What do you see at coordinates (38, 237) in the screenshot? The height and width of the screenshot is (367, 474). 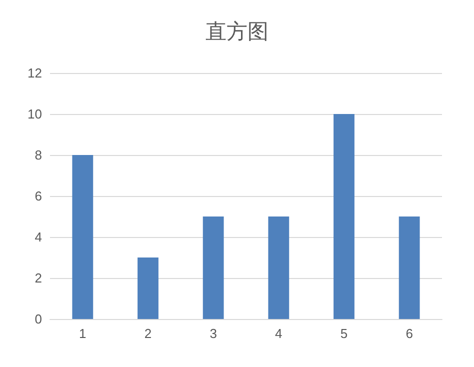 I see `y-tick-label: 4` at bounding box center [38, 237].